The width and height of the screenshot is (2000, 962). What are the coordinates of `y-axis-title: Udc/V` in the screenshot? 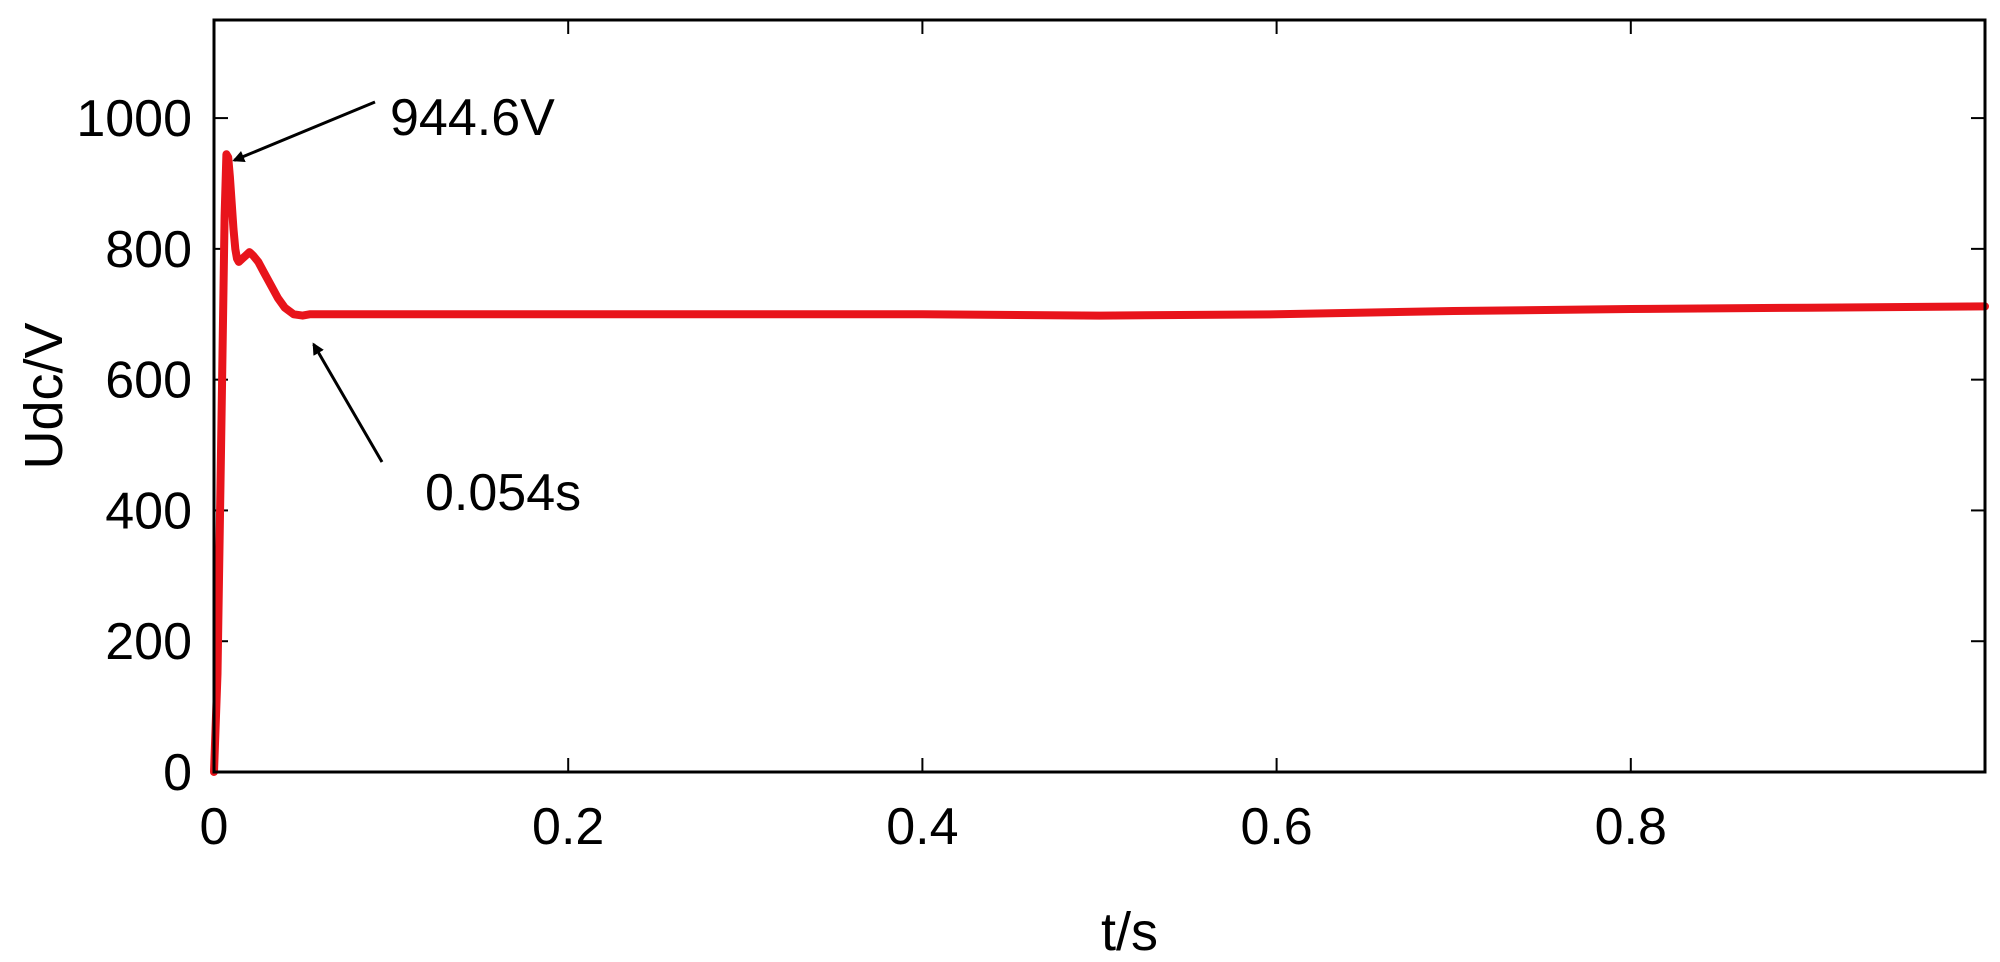 It's located at (44, 395).